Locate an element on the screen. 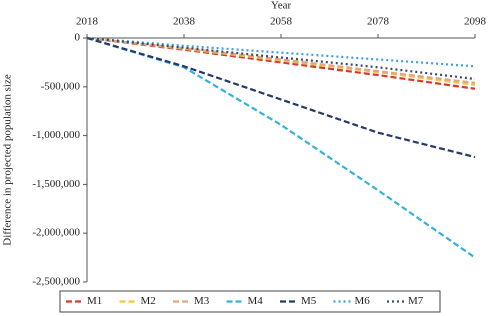  y-tick-label: -500,000 is located at coordinates (61, 86).